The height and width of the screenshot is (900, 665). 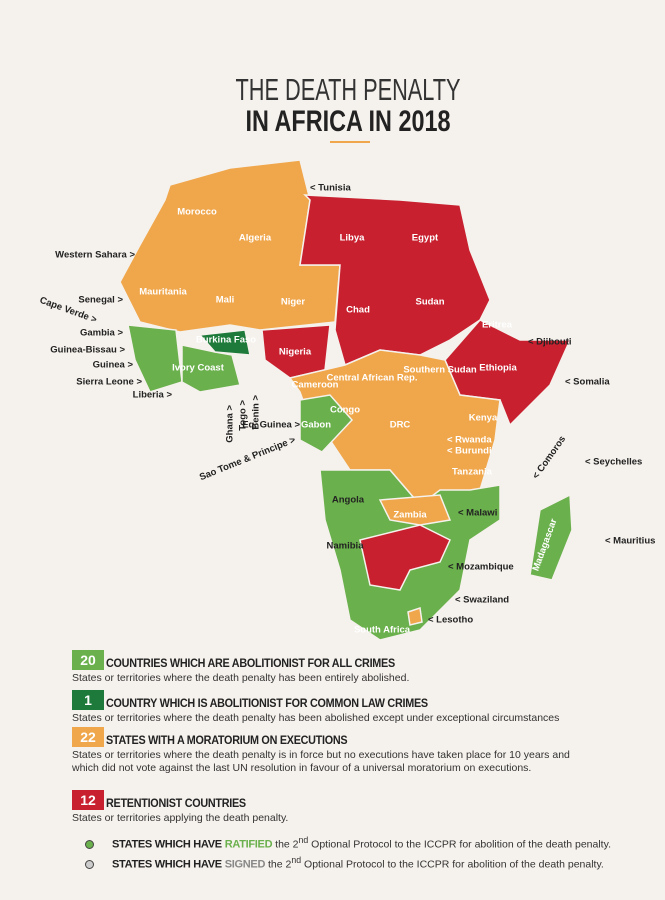 What do you see at coordinates (346, 546) in the screenshot?
I see `country-label: Namibia` at bounding box center [346, 546].